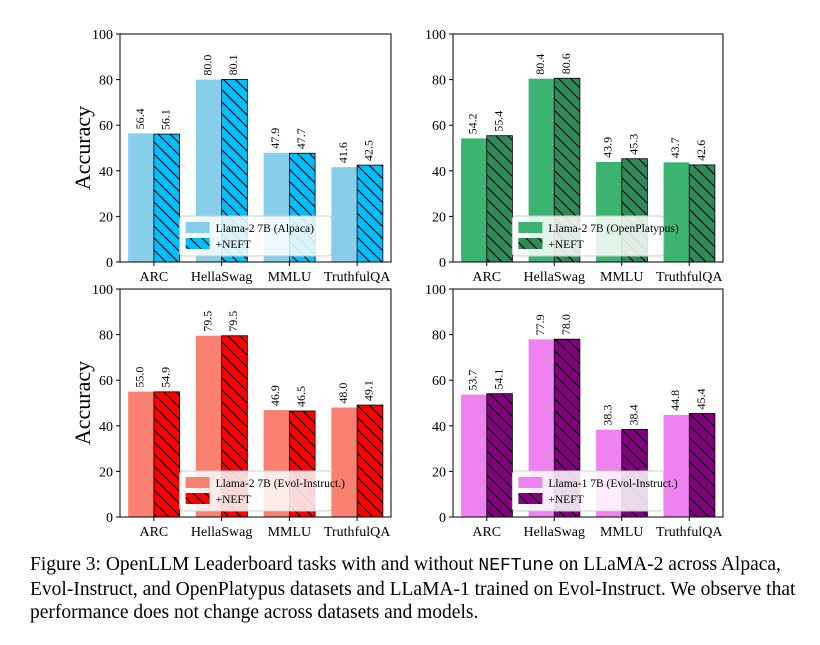 The image size is (820, 645). I want to click on data-label: 77.9, so click(540, 324).